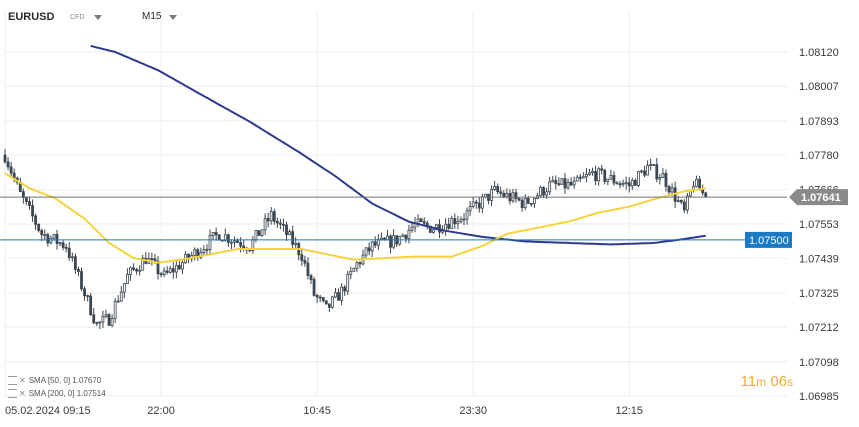  What do you see at coordinates (51, 393) in the screenshot?
I see `indicator-label: SMA [200, 0]` at bounding box center [51, 393].